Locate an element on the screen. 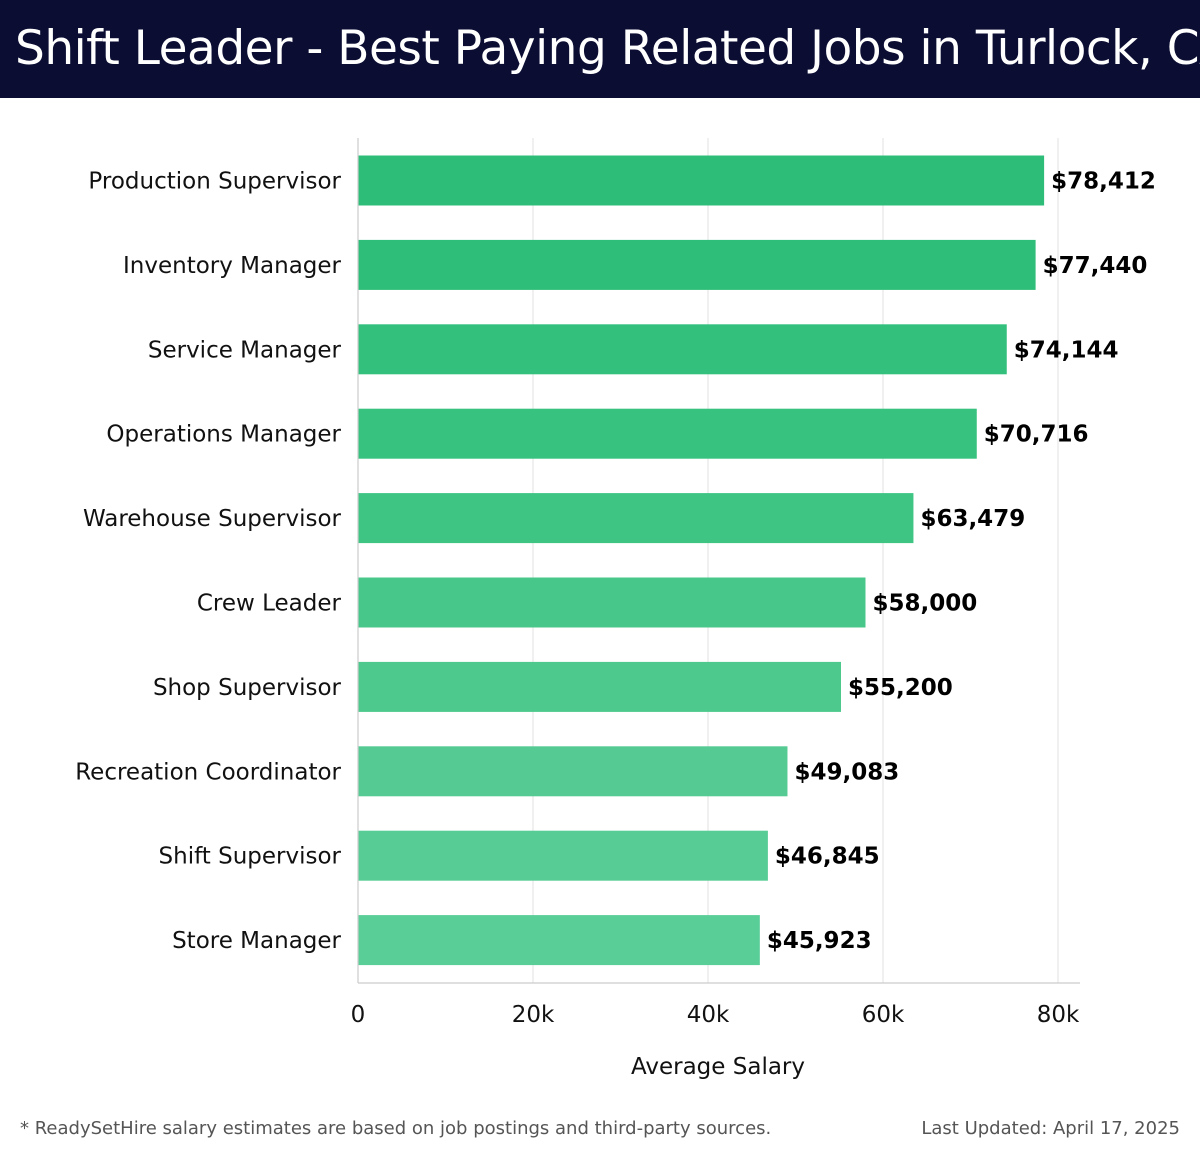 The width and height of the screenshot is (1200, 1158). last-updated: Last Updated: April 17, 2025 is located at coordinates (1050, 1128).